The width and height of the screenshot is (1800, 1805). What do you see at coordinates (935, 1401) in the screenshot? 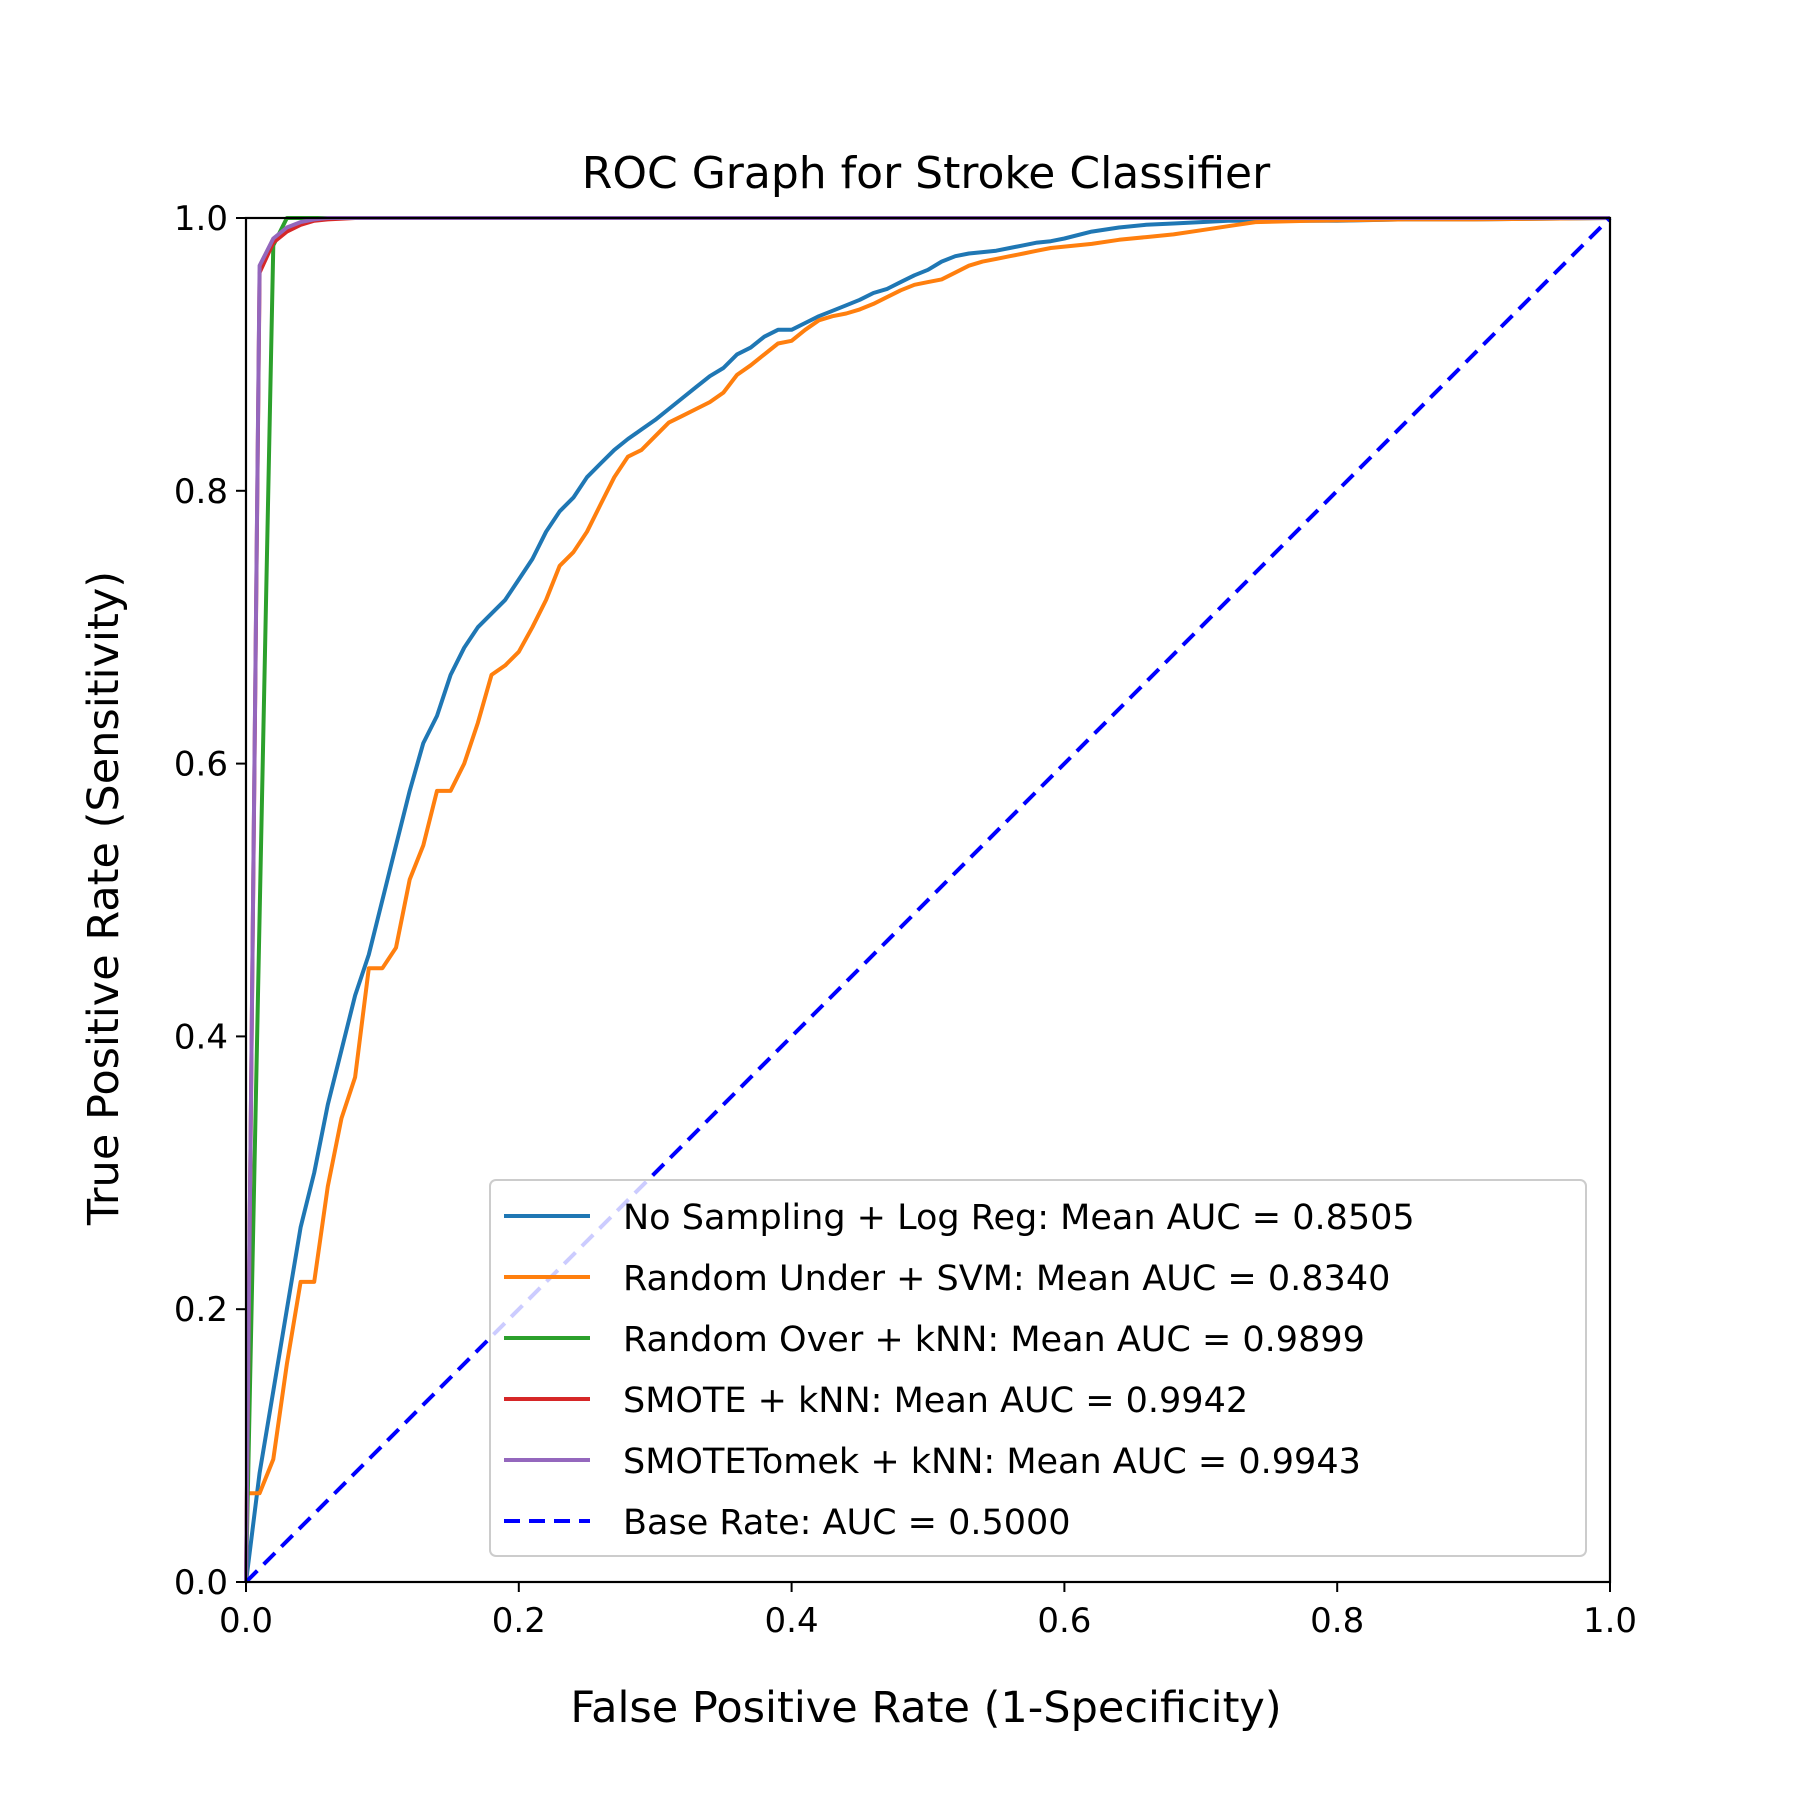
I see `legend-label: SMOTE + kNN: Mean AUC = 0.9942` at bounding box center [935, 1401].